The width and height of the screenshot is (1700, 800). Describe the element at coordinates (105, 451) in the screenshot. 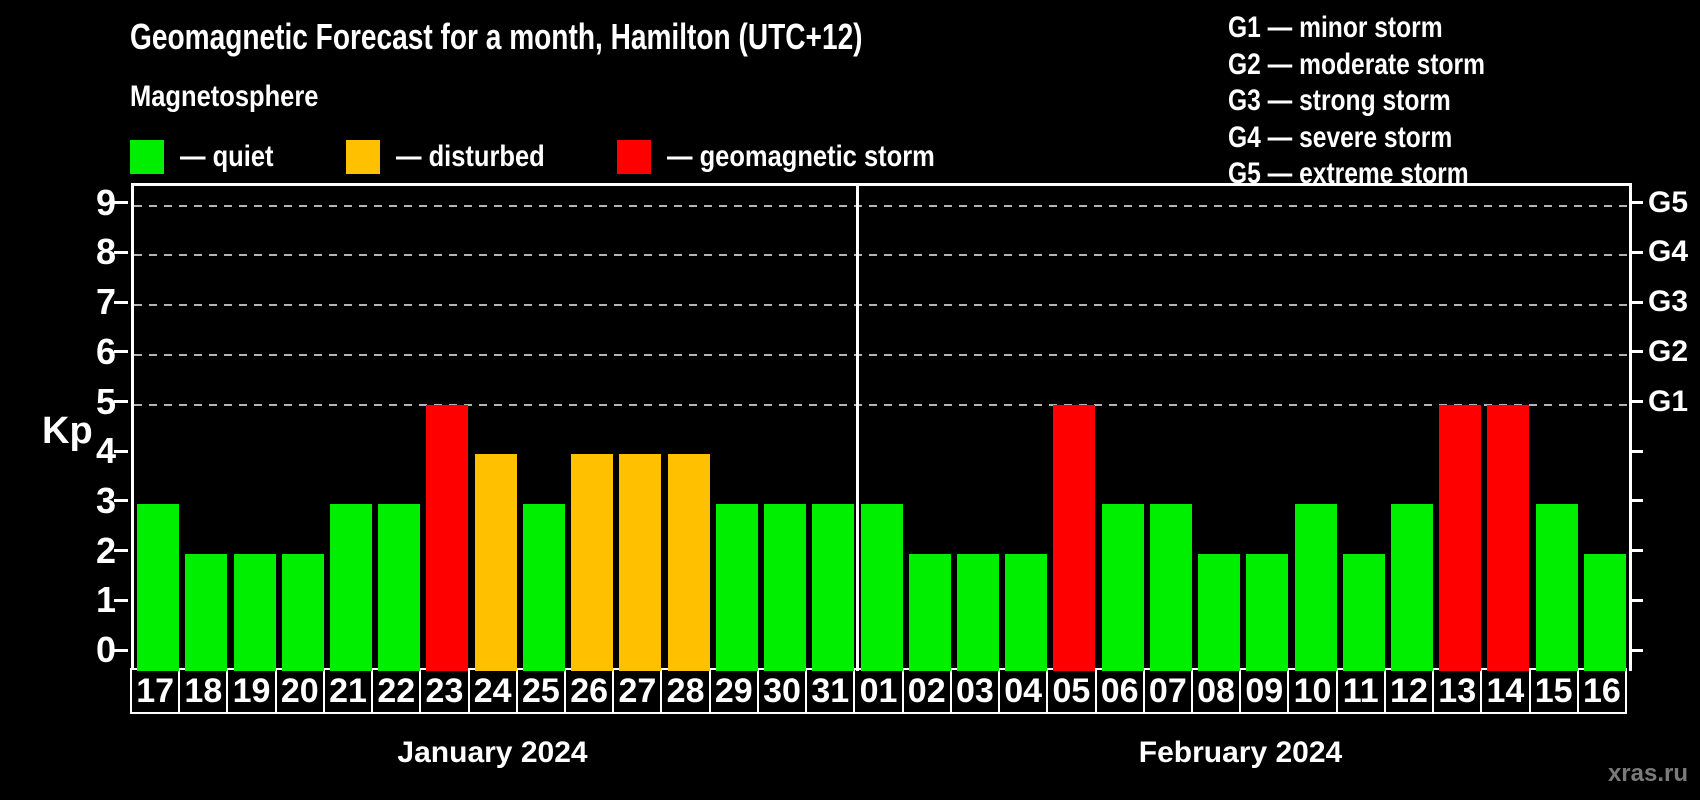

I see `y-axis-label-4: 4` at that location.